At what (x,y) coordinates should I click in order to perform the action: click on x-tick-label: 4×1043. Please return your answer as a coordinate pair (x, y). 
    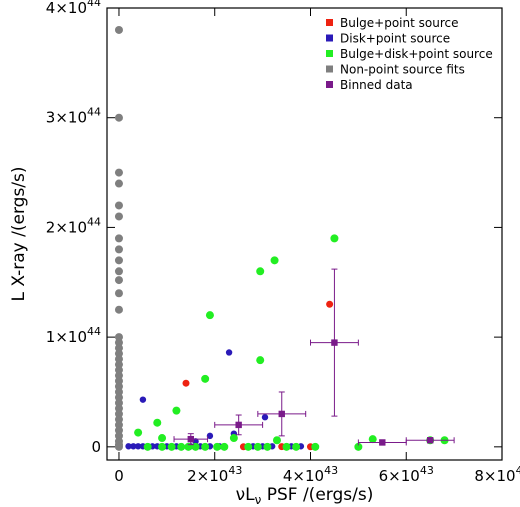
    Looking at the image, I should click on (310, 474).